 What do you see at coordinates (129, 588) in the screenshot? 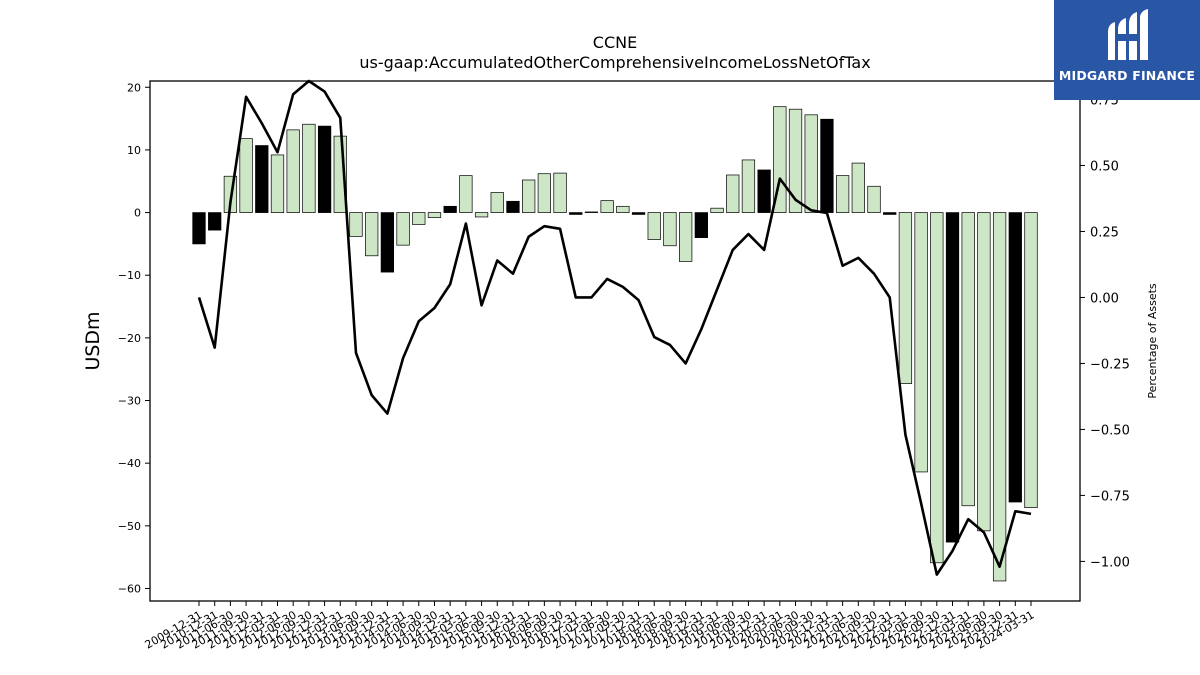
I see `y-tick-label: −60` at bounding box center [129, 588].